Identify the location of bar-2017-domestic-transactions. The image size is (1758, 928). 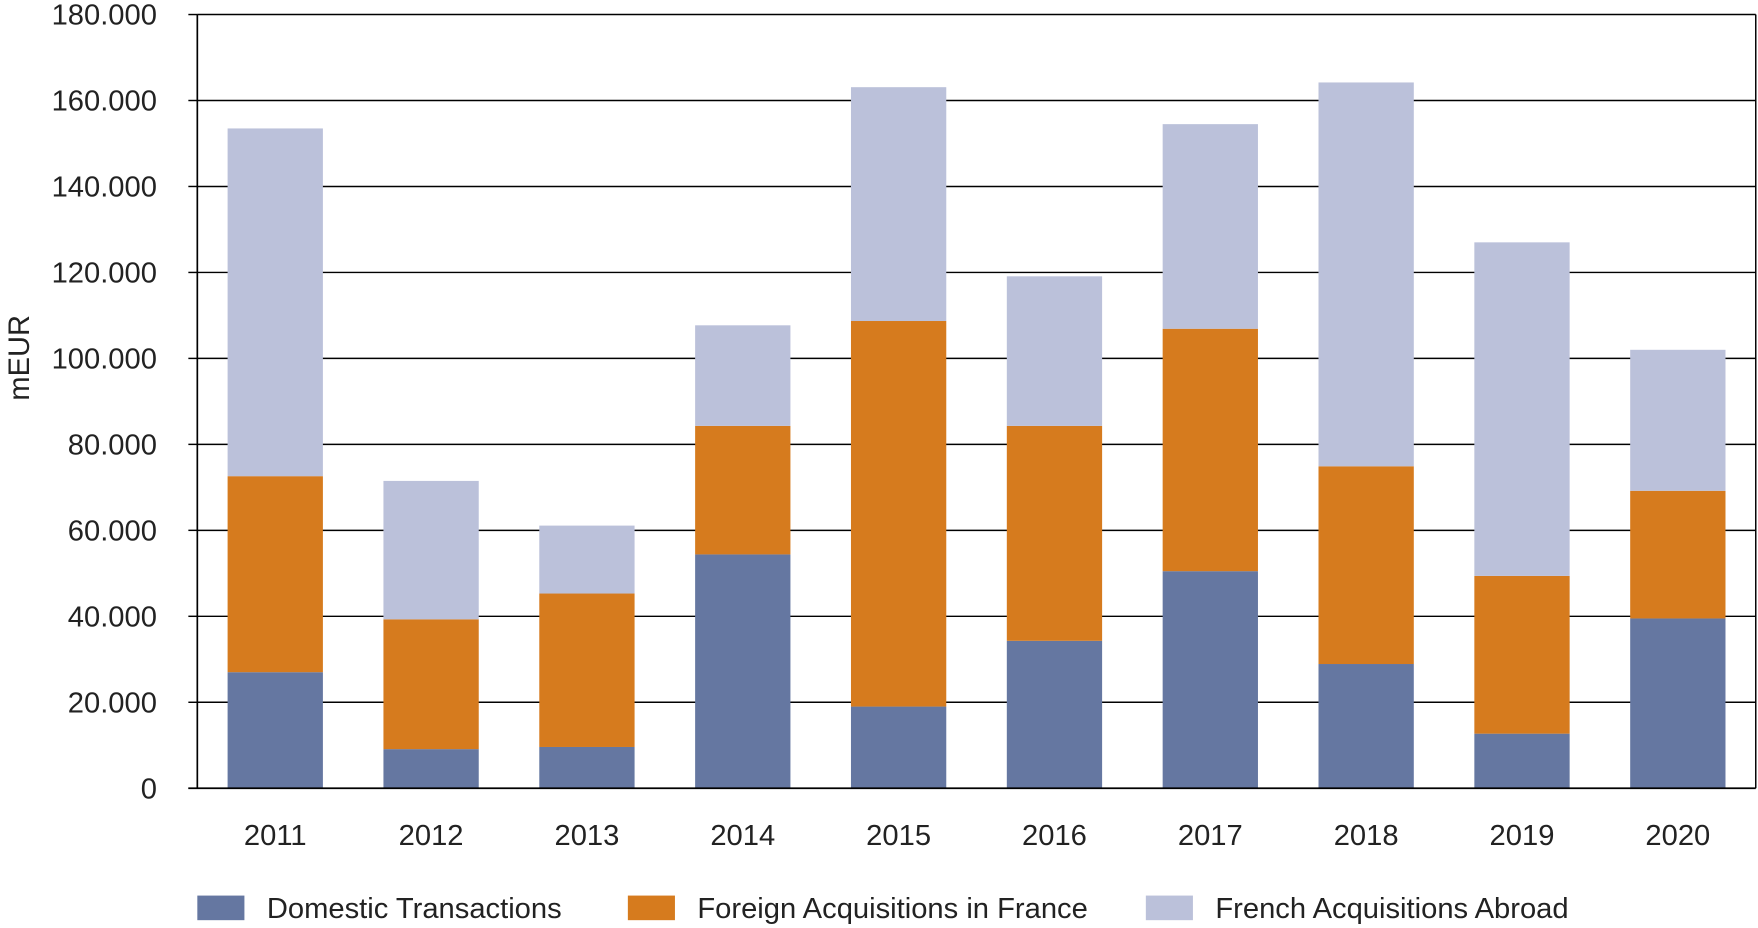
(1210, 680).